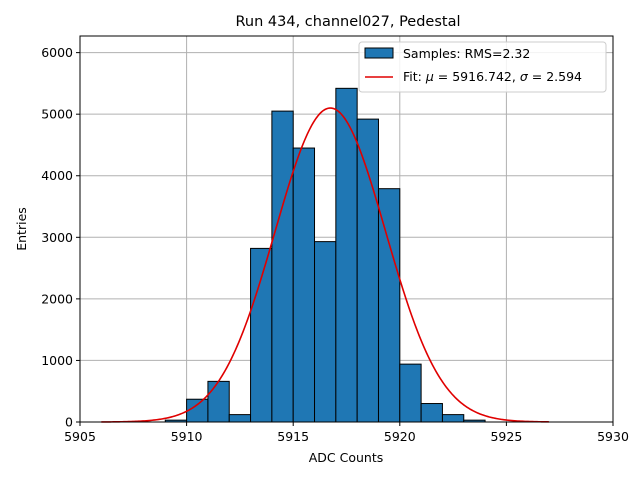  I want to click on y-axis-ticks: 0 1000 2000 3000 4000 5000 6000, so click(60, 237).